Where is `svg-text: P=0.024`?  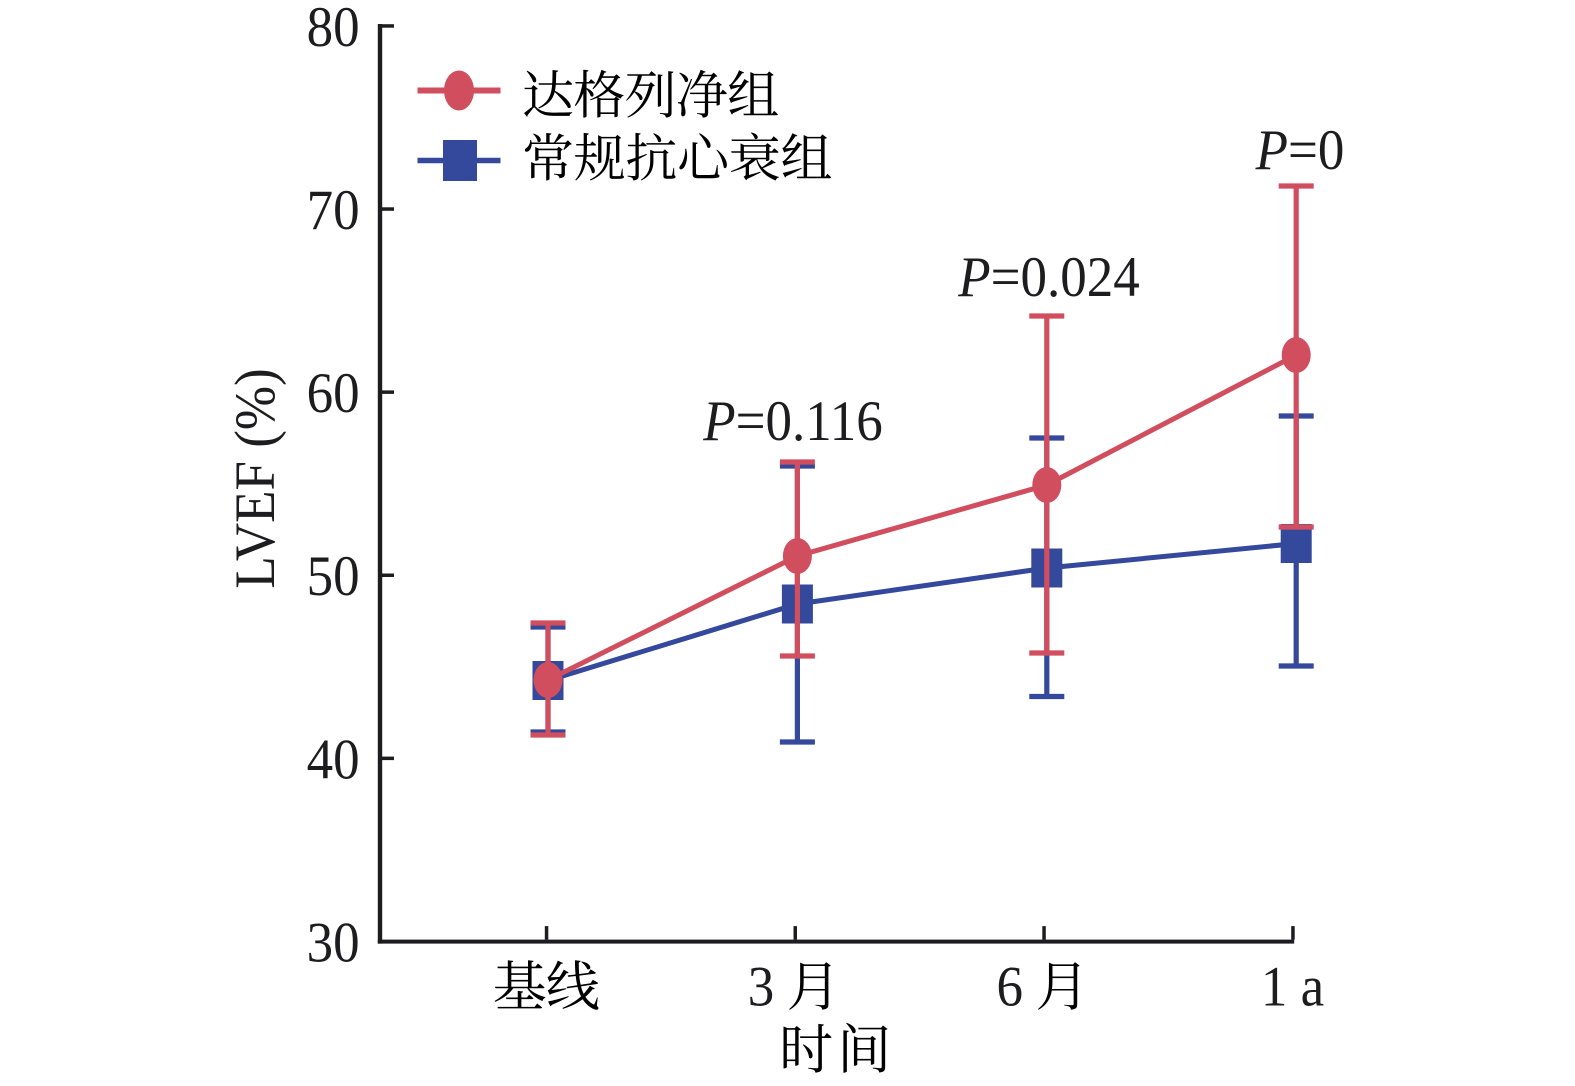
svg-text: P=0.024 is located at coordinates (1048, 276).